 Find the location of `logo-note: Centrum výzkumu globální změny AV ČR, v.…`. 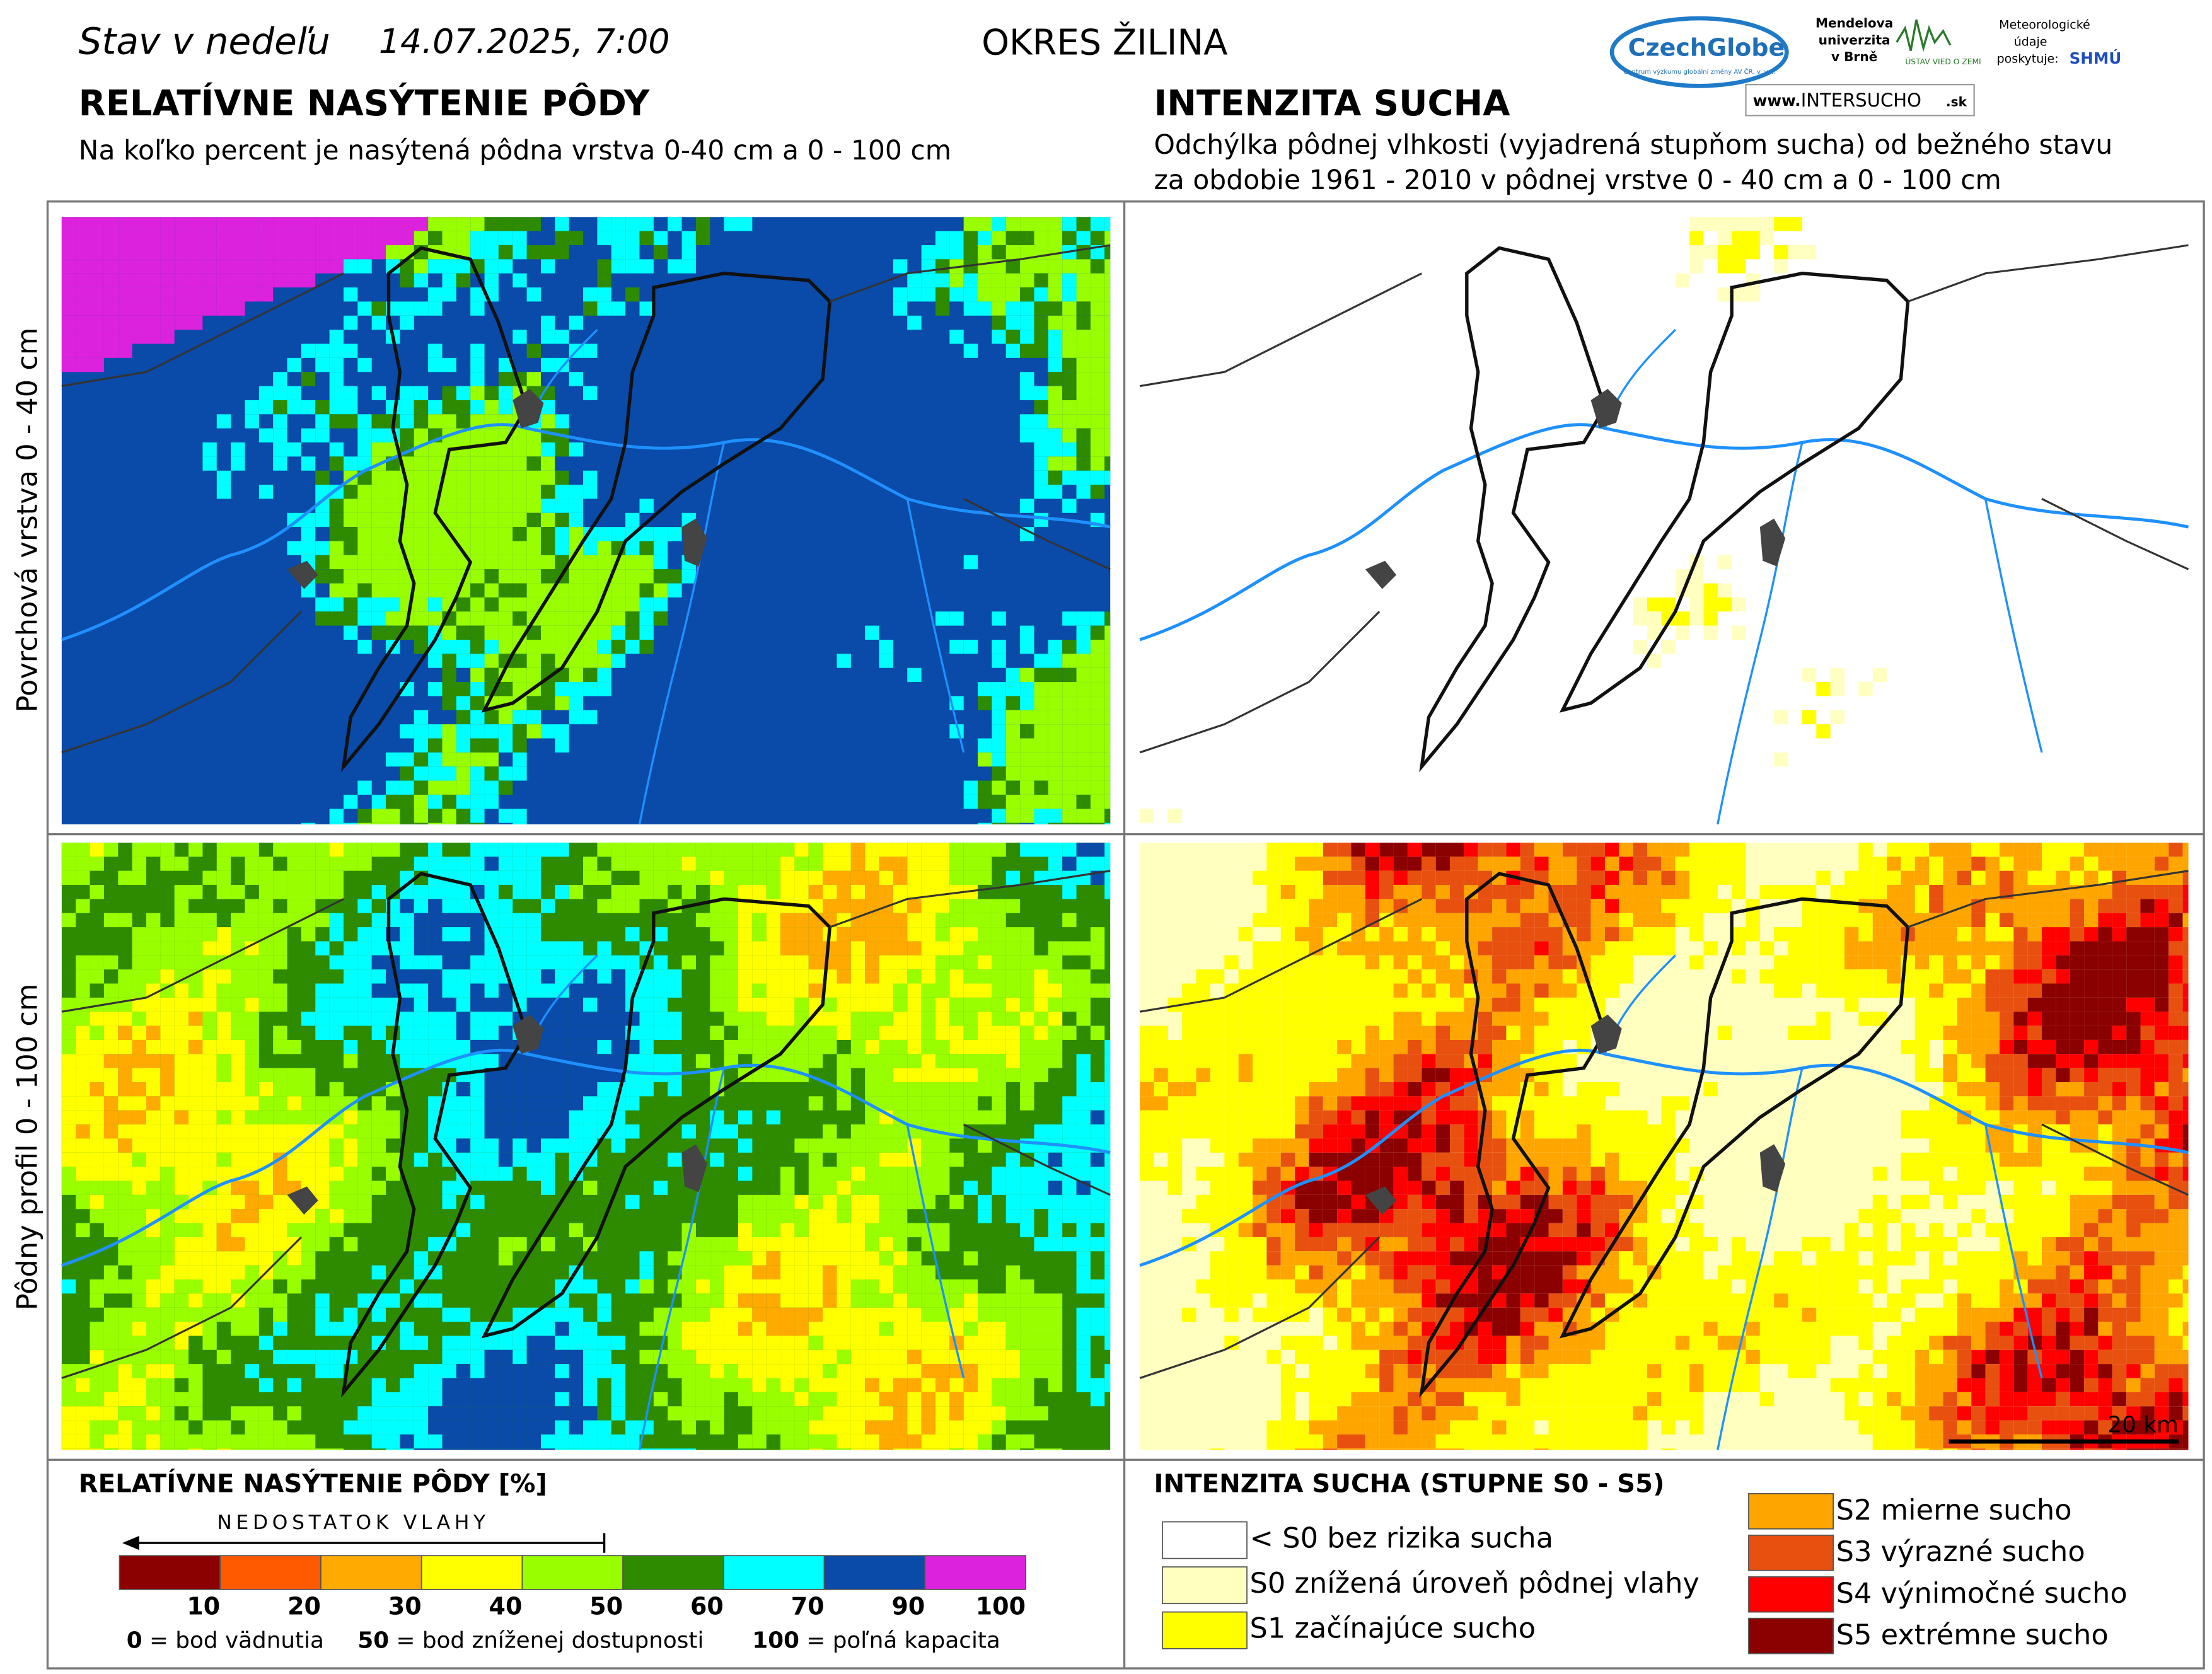

logo-note: Centrum výzkumu globální změny AV ČR, v.… is located at coordinates (1699, 71).